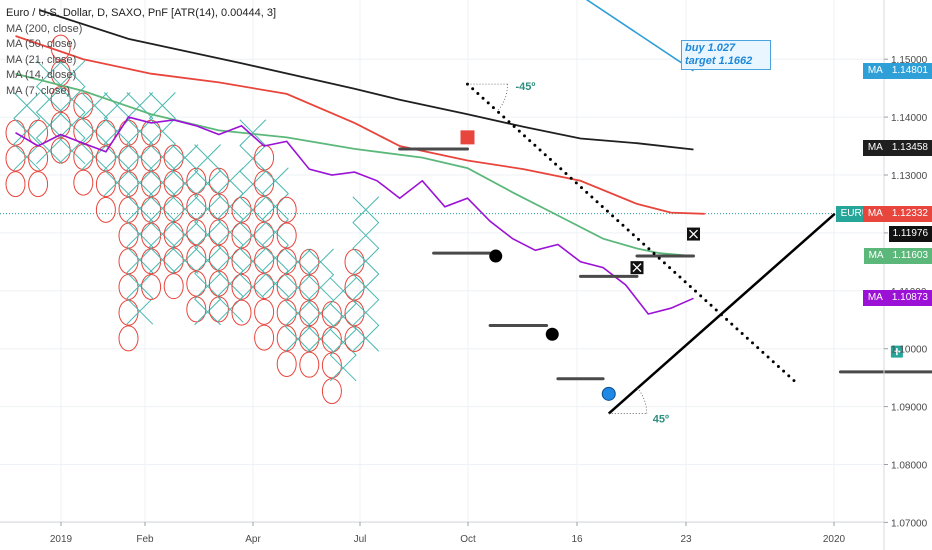 The height and width of the screenshot is (550, 932). What do you see at coordinates (467, 137) in the screenshot?
I see `red-square-marker` at bounding box center [467, 137].